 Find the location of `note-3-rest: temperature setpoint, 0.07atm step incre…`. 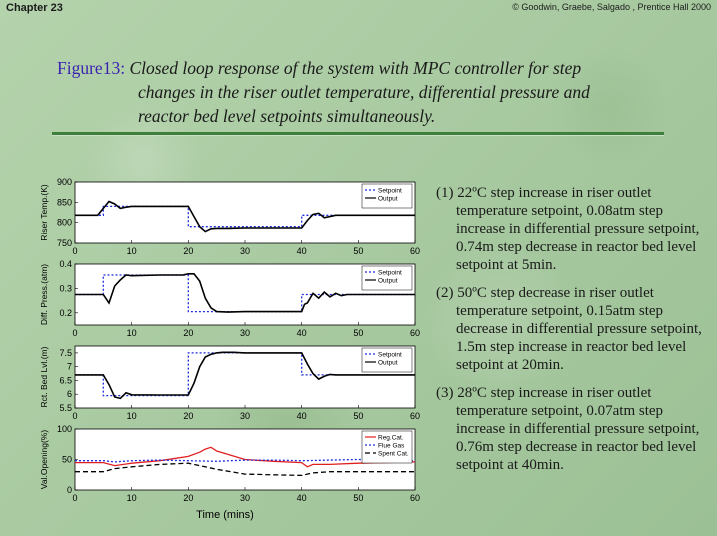

note-3-rest: temperature setpoint, 0.07atm step incre… is located at coordinates (578, 438).